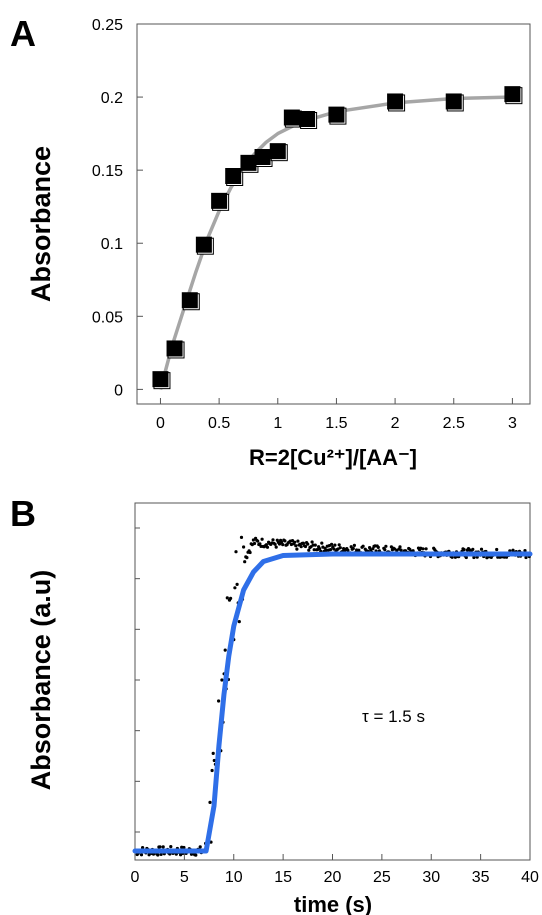 The image size is (542, 915). I want to click on panel-a-y-tick-label: 0.15, so click(107, 171).